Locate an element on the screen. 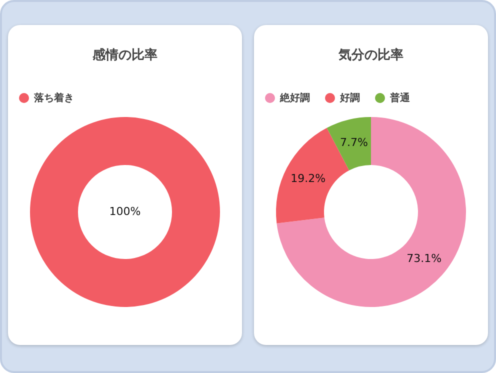 This screenshot has width=496, height=373. chart-title: 気分の比率 is located at coordinates (371, 55).